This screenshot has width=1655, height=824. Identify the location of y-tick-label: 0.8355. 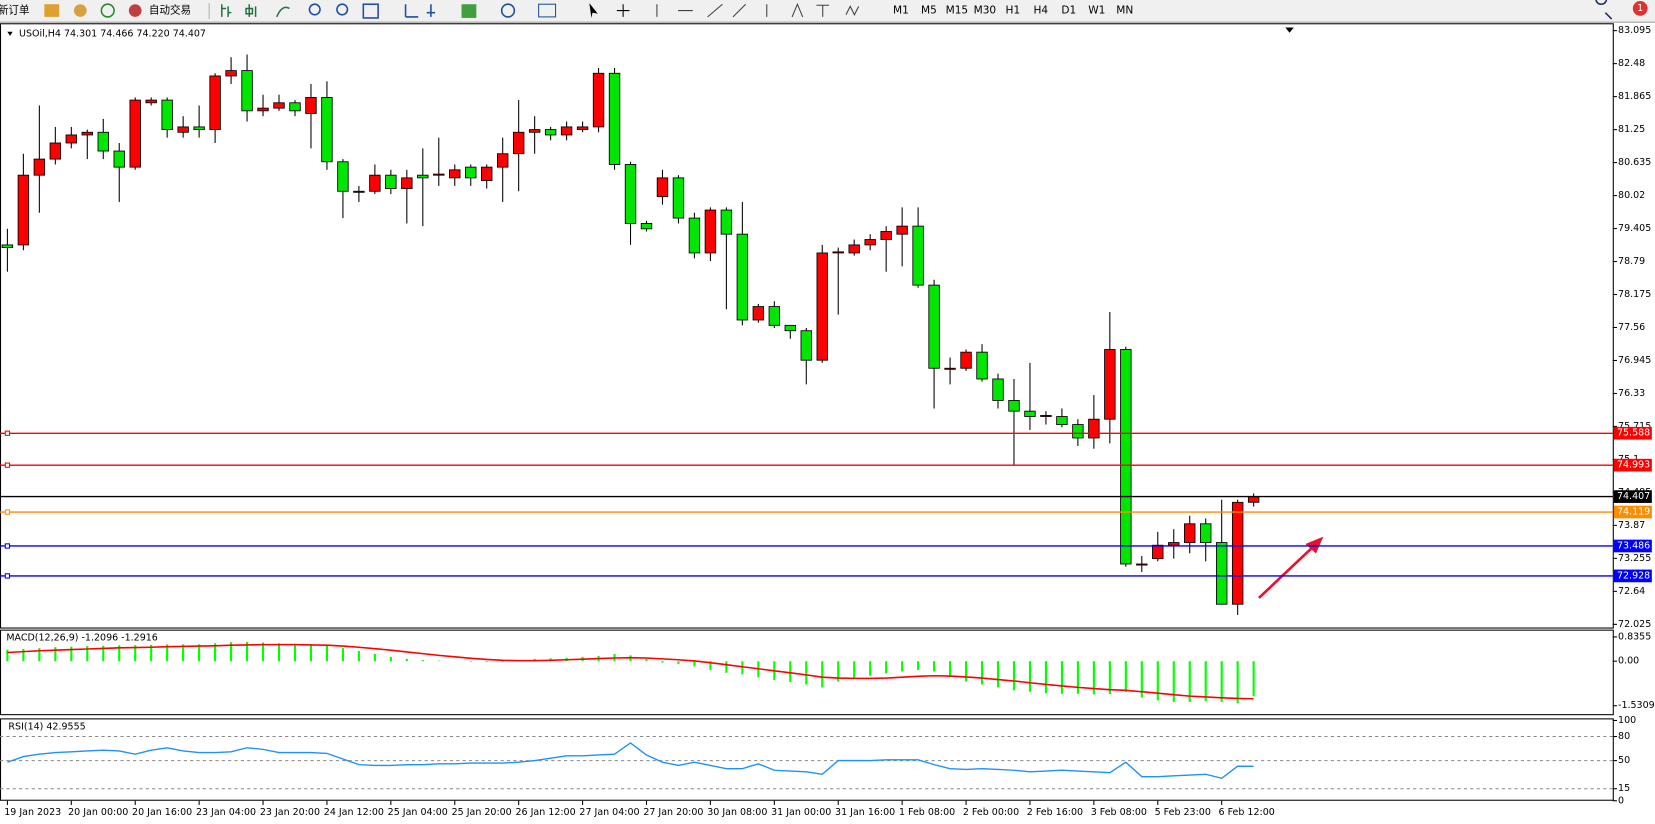
(1634, 636).